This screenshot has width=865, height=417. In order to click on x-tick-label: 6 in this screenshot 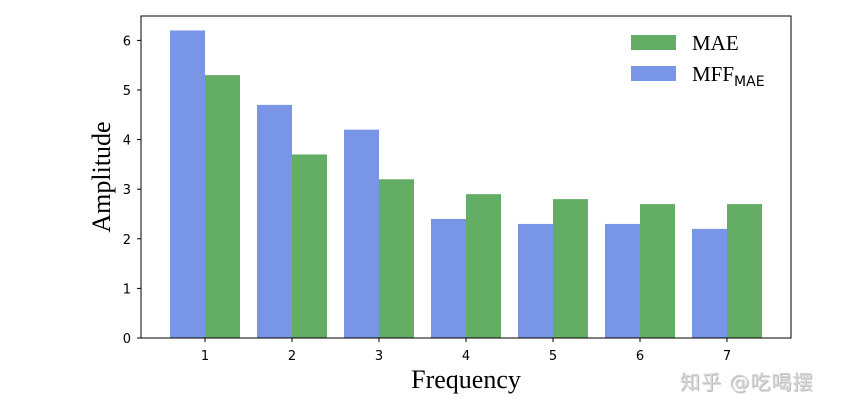, I will do `click(640, 356)`.